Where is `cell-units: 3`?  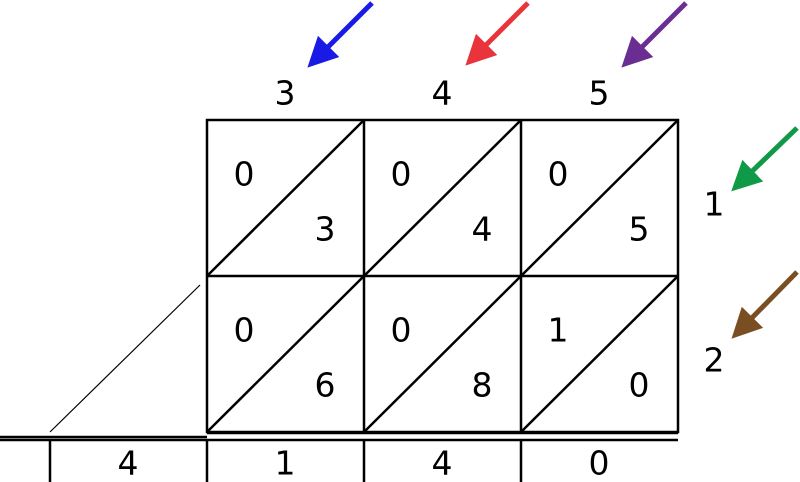 cell-units: 3 is located at coordinates (325, 229).